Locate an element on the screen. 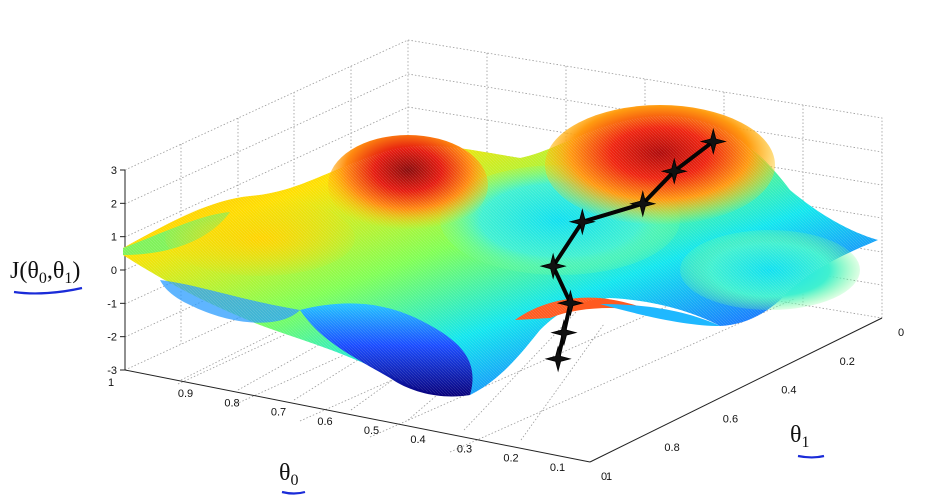 This screenshot has width=952, height=499. theta0-axis-label: θ0 is located at coordinates (289, 474).